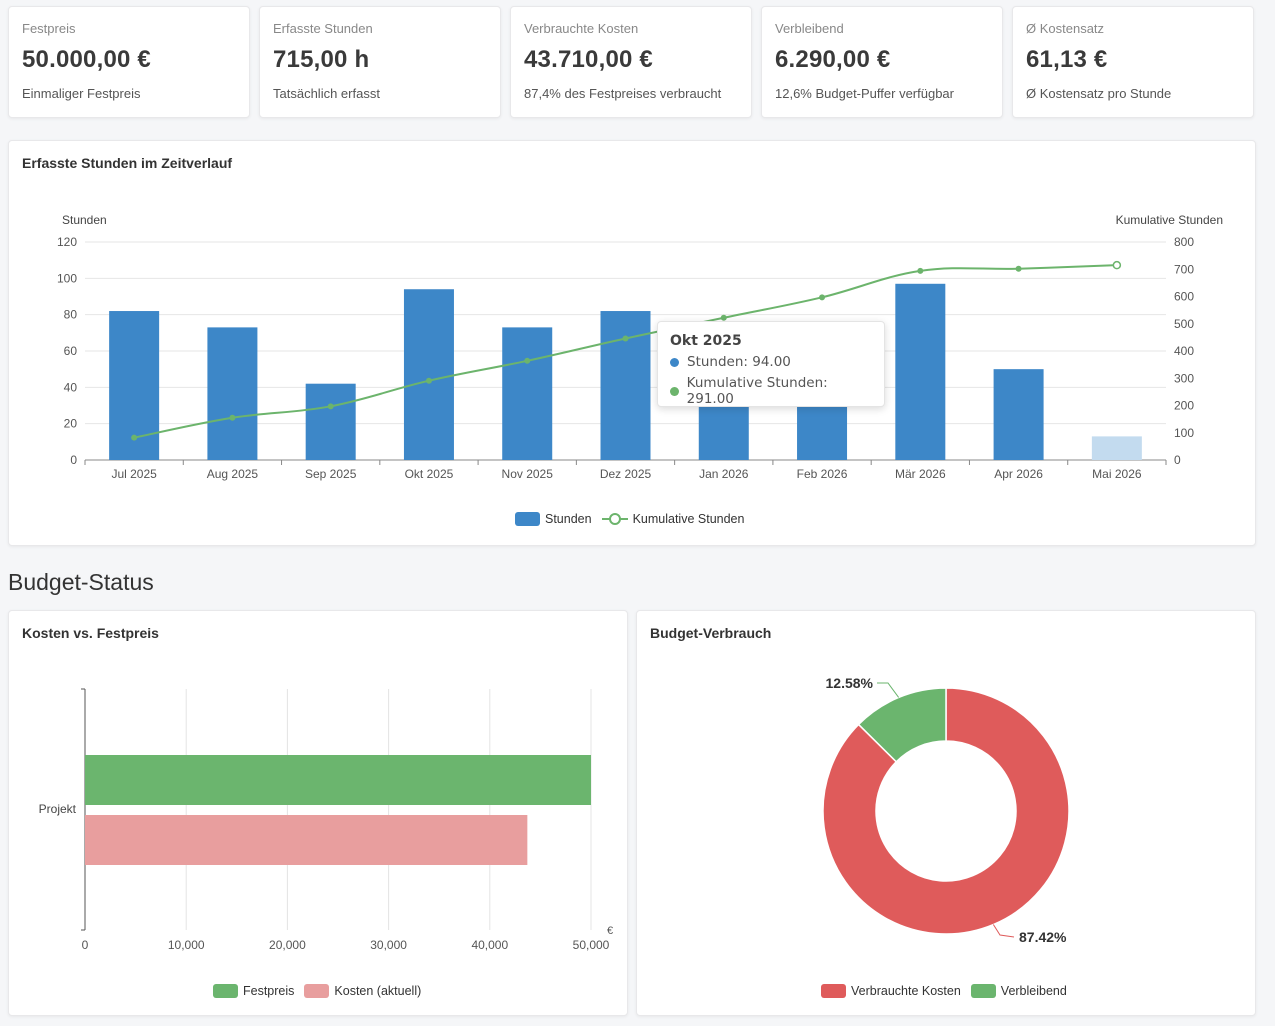 This screenshot has height=1026, width=1275. I want to click on kpi-value: 715,00 h, so click(321, 59).